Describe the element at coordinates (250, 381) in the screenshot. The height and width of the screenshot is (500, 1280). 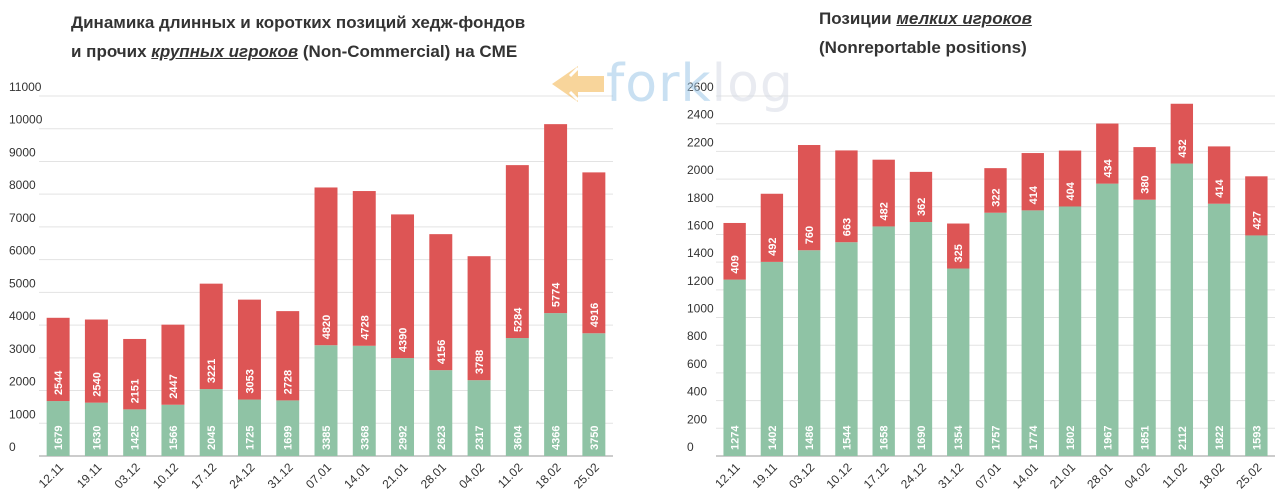
I see `left-data-label-short: 3053` at that location.